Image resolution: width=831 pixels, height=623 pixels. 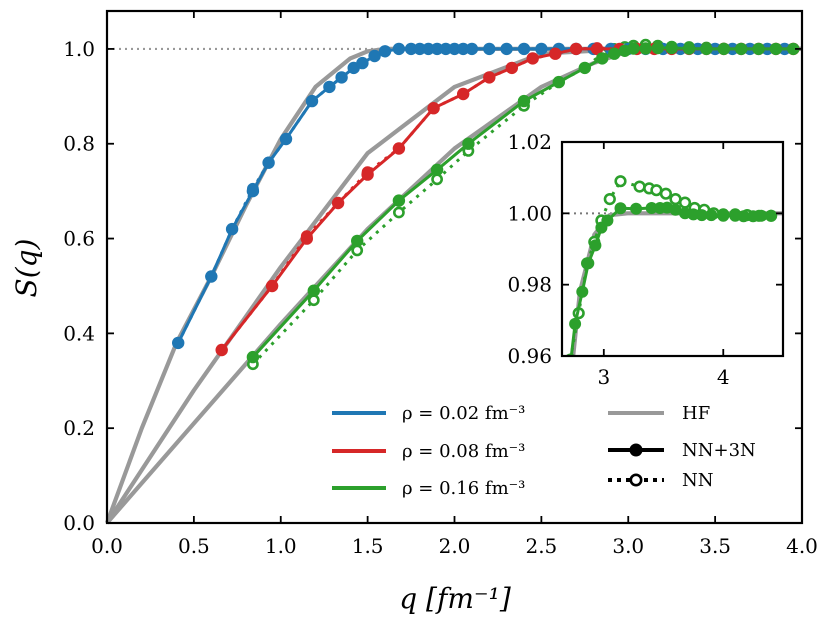 I want to click on nn3n-point--0-08-nn-3n-12, so click(x=576, y=49).